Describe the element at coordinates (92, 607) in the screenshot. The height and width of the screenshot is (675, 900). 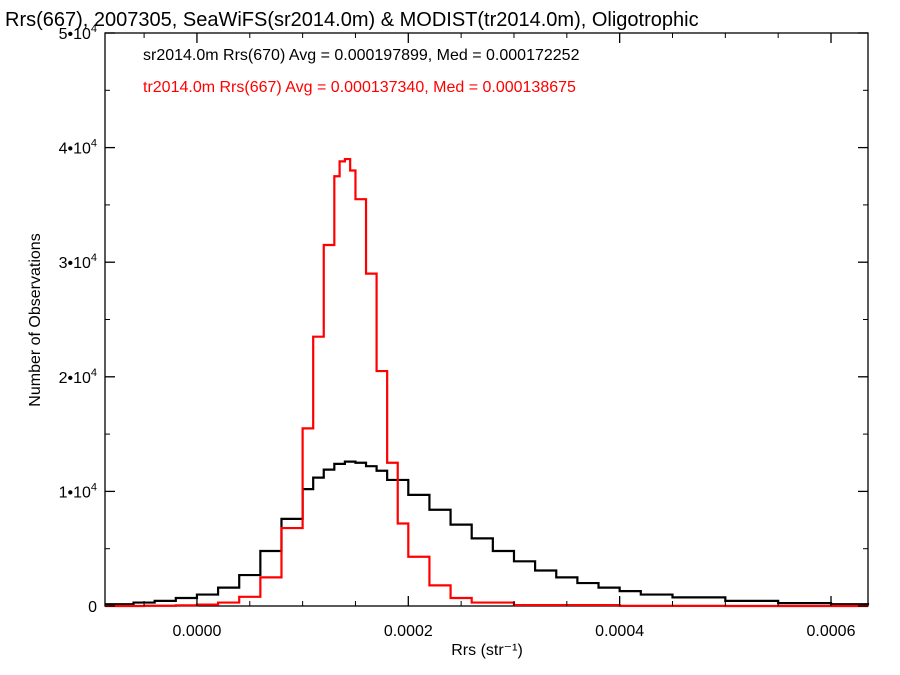
I see `y-tick-label-0: 0` at that location.